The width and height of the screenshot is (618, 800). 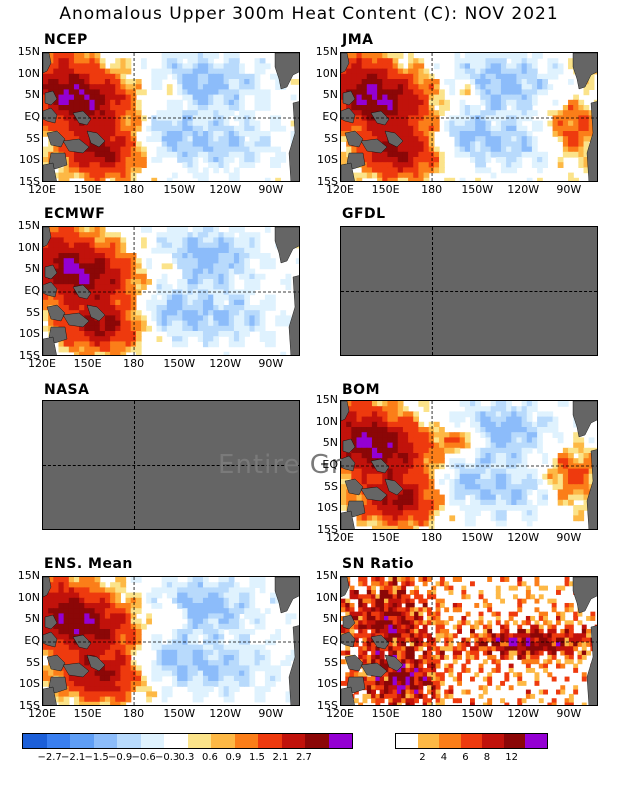 What do you see at coordinates (171, 291) in the screenshot?
I see `map-ecmwf` at bounding box center [171, 291].